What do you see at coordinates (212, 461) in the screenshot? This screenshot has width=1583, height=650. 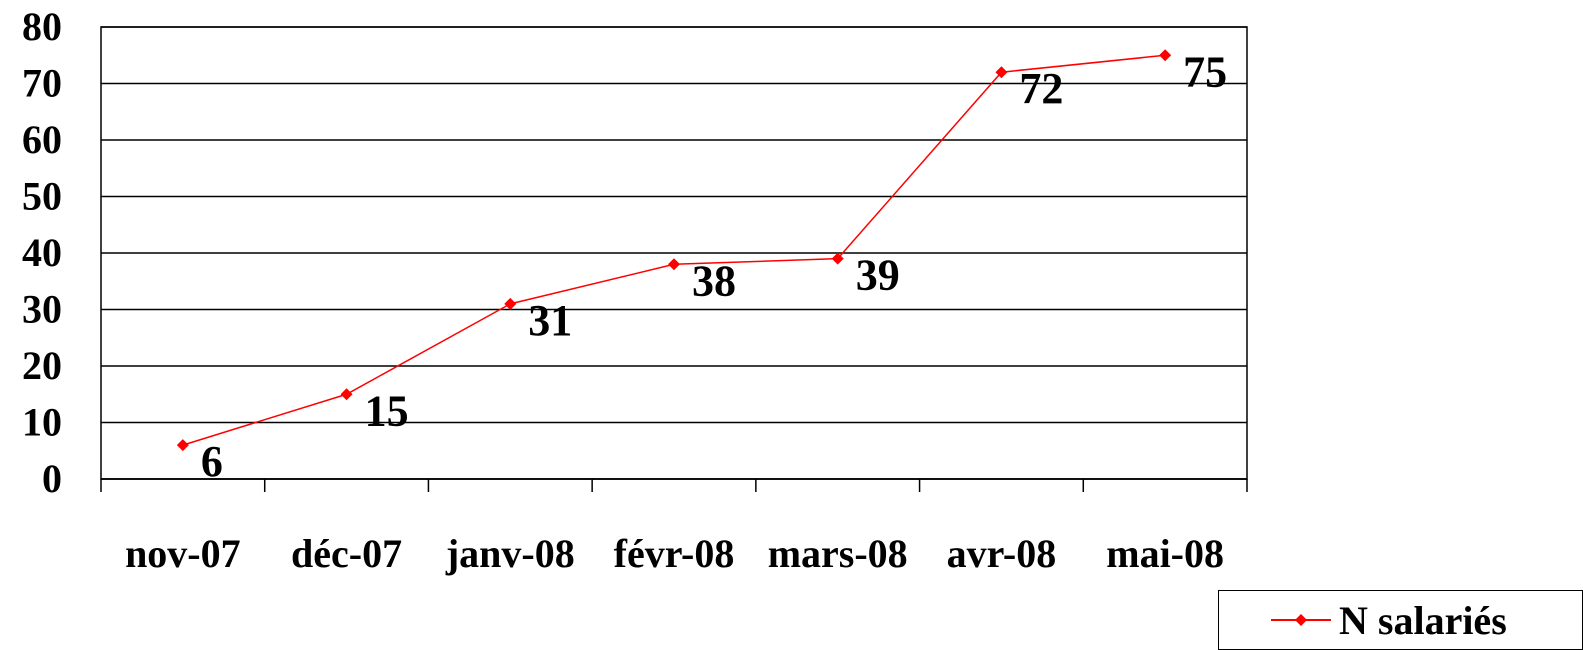 I see `data-value-label: 6` at bounding box center [212, 461].